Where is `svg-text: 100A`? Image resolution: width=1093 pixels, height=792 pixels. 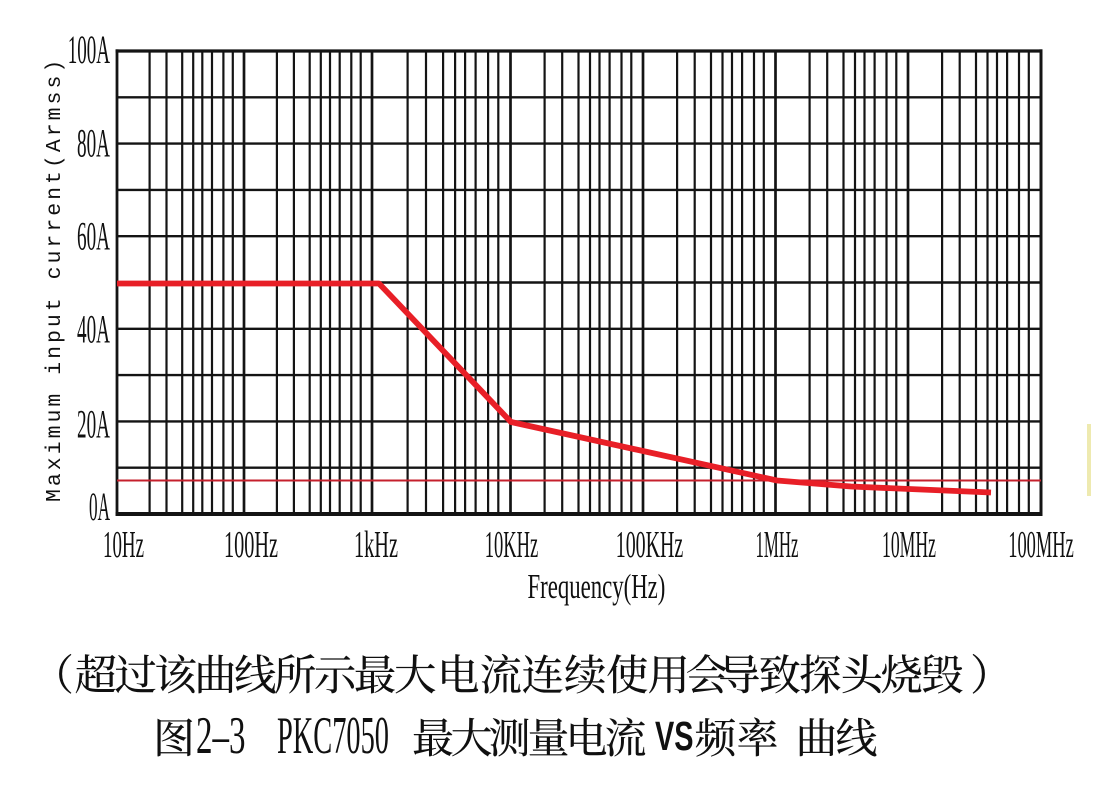
svg-text: 100A is located at coordinates (89, 49).